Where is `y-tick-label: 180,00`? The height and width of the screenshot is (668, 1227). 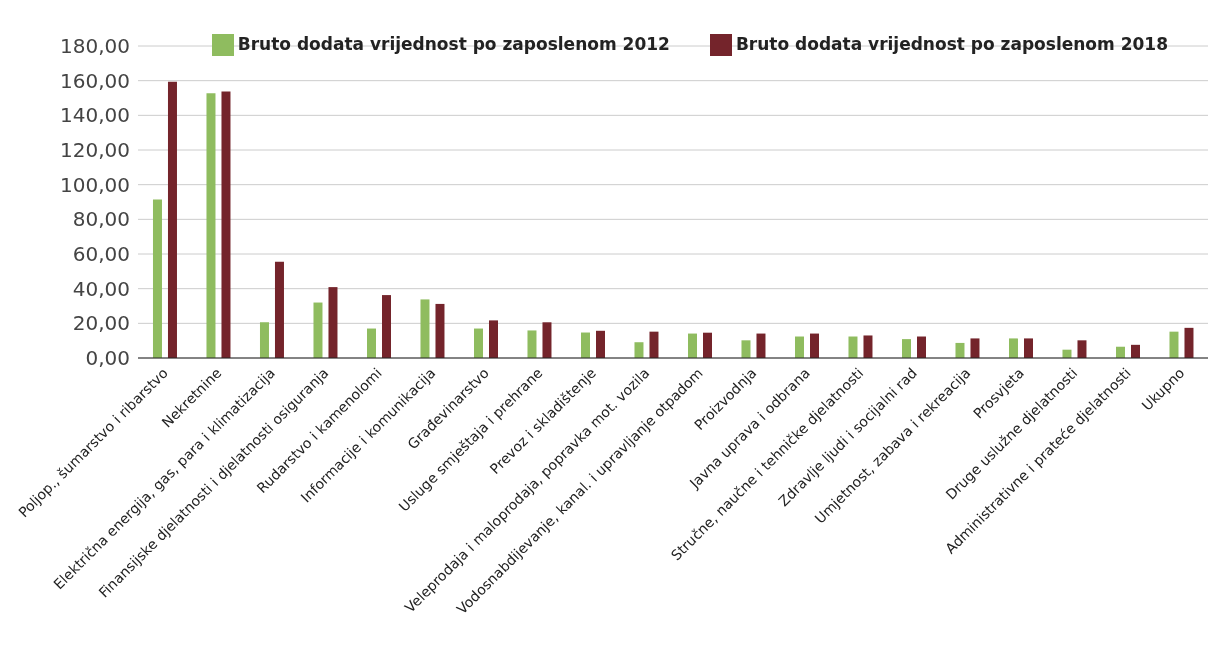 y-tick-label: 180,00 is located at coordinates (95, 46).